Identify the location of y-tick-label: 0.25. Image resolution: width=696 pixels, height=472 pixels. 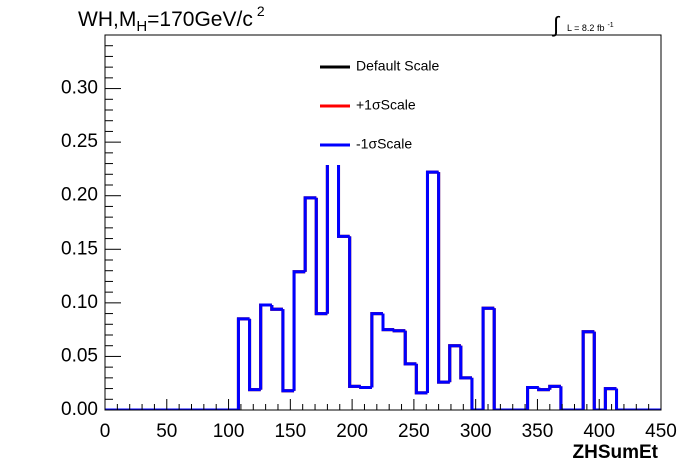
(79, 141).